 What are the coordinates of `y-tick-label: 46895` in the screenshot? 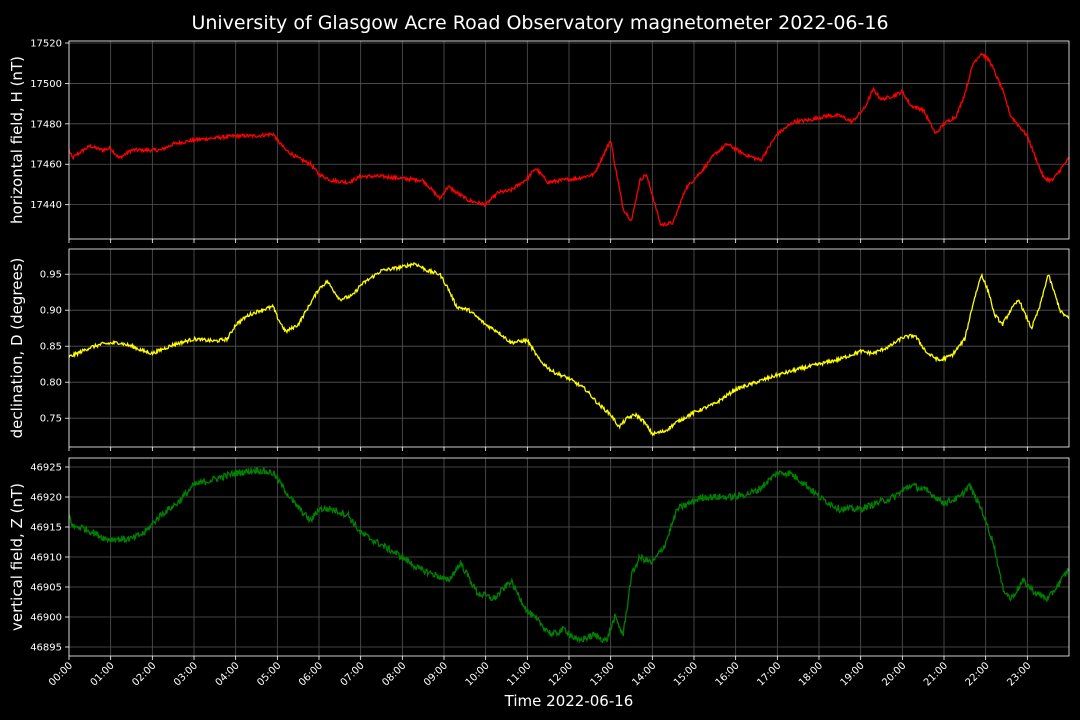 It's located at (46, 648).